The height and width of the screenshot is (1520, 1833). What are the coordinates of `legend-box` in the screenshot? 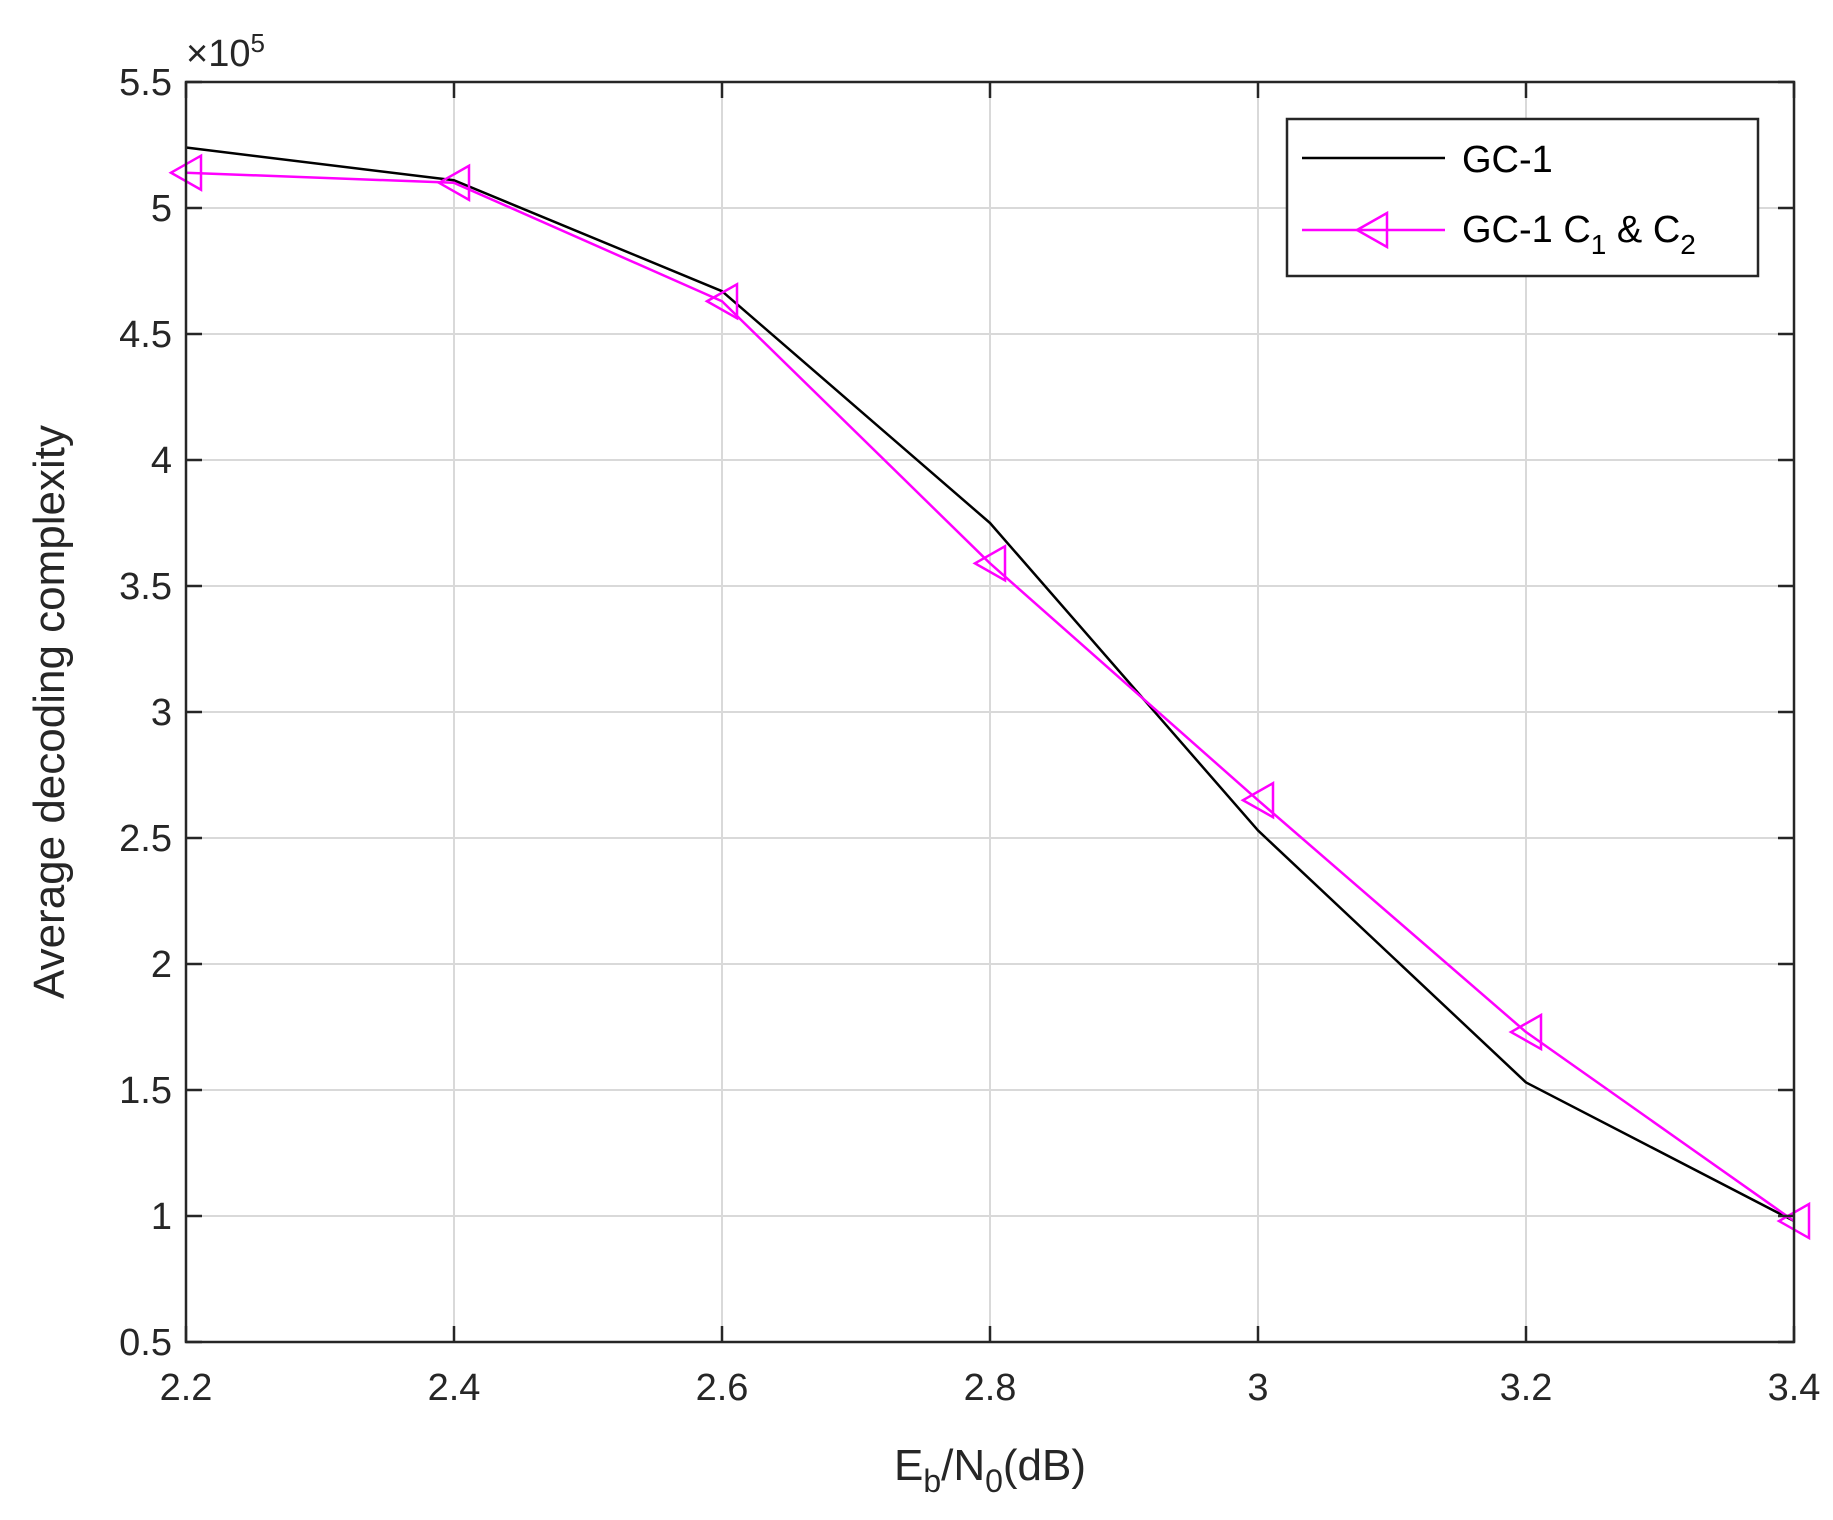 It's located at (1522, 197).